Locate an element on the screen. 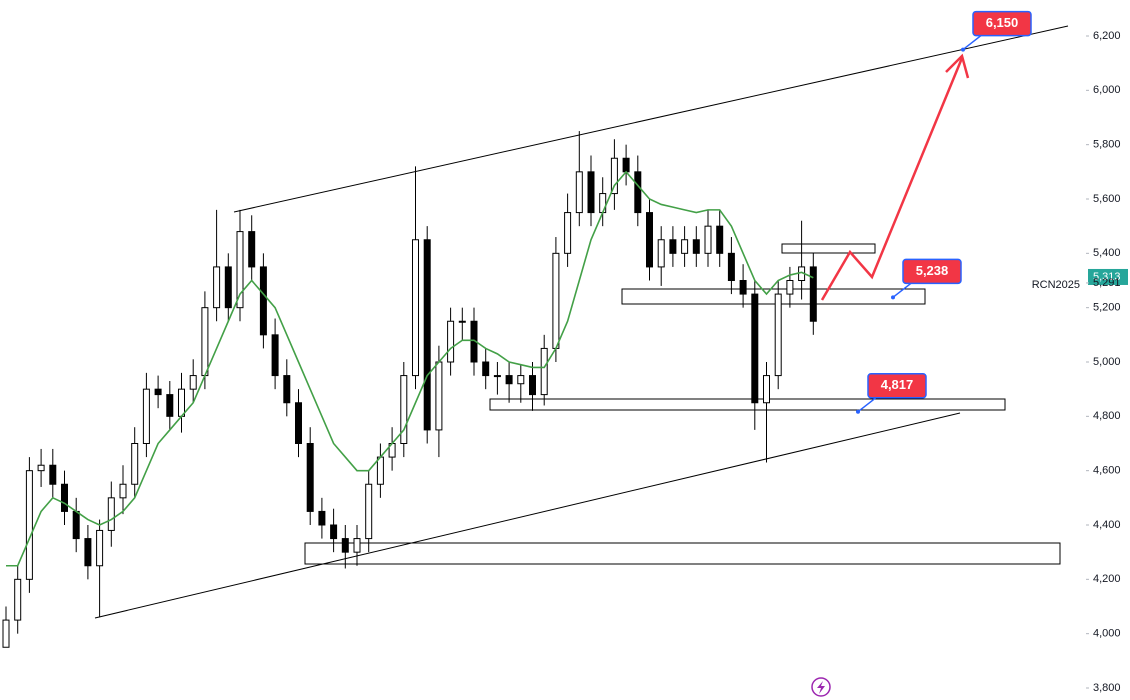 The image size is (1130, 700). flash-bolt is located at coordinates (821, 687).